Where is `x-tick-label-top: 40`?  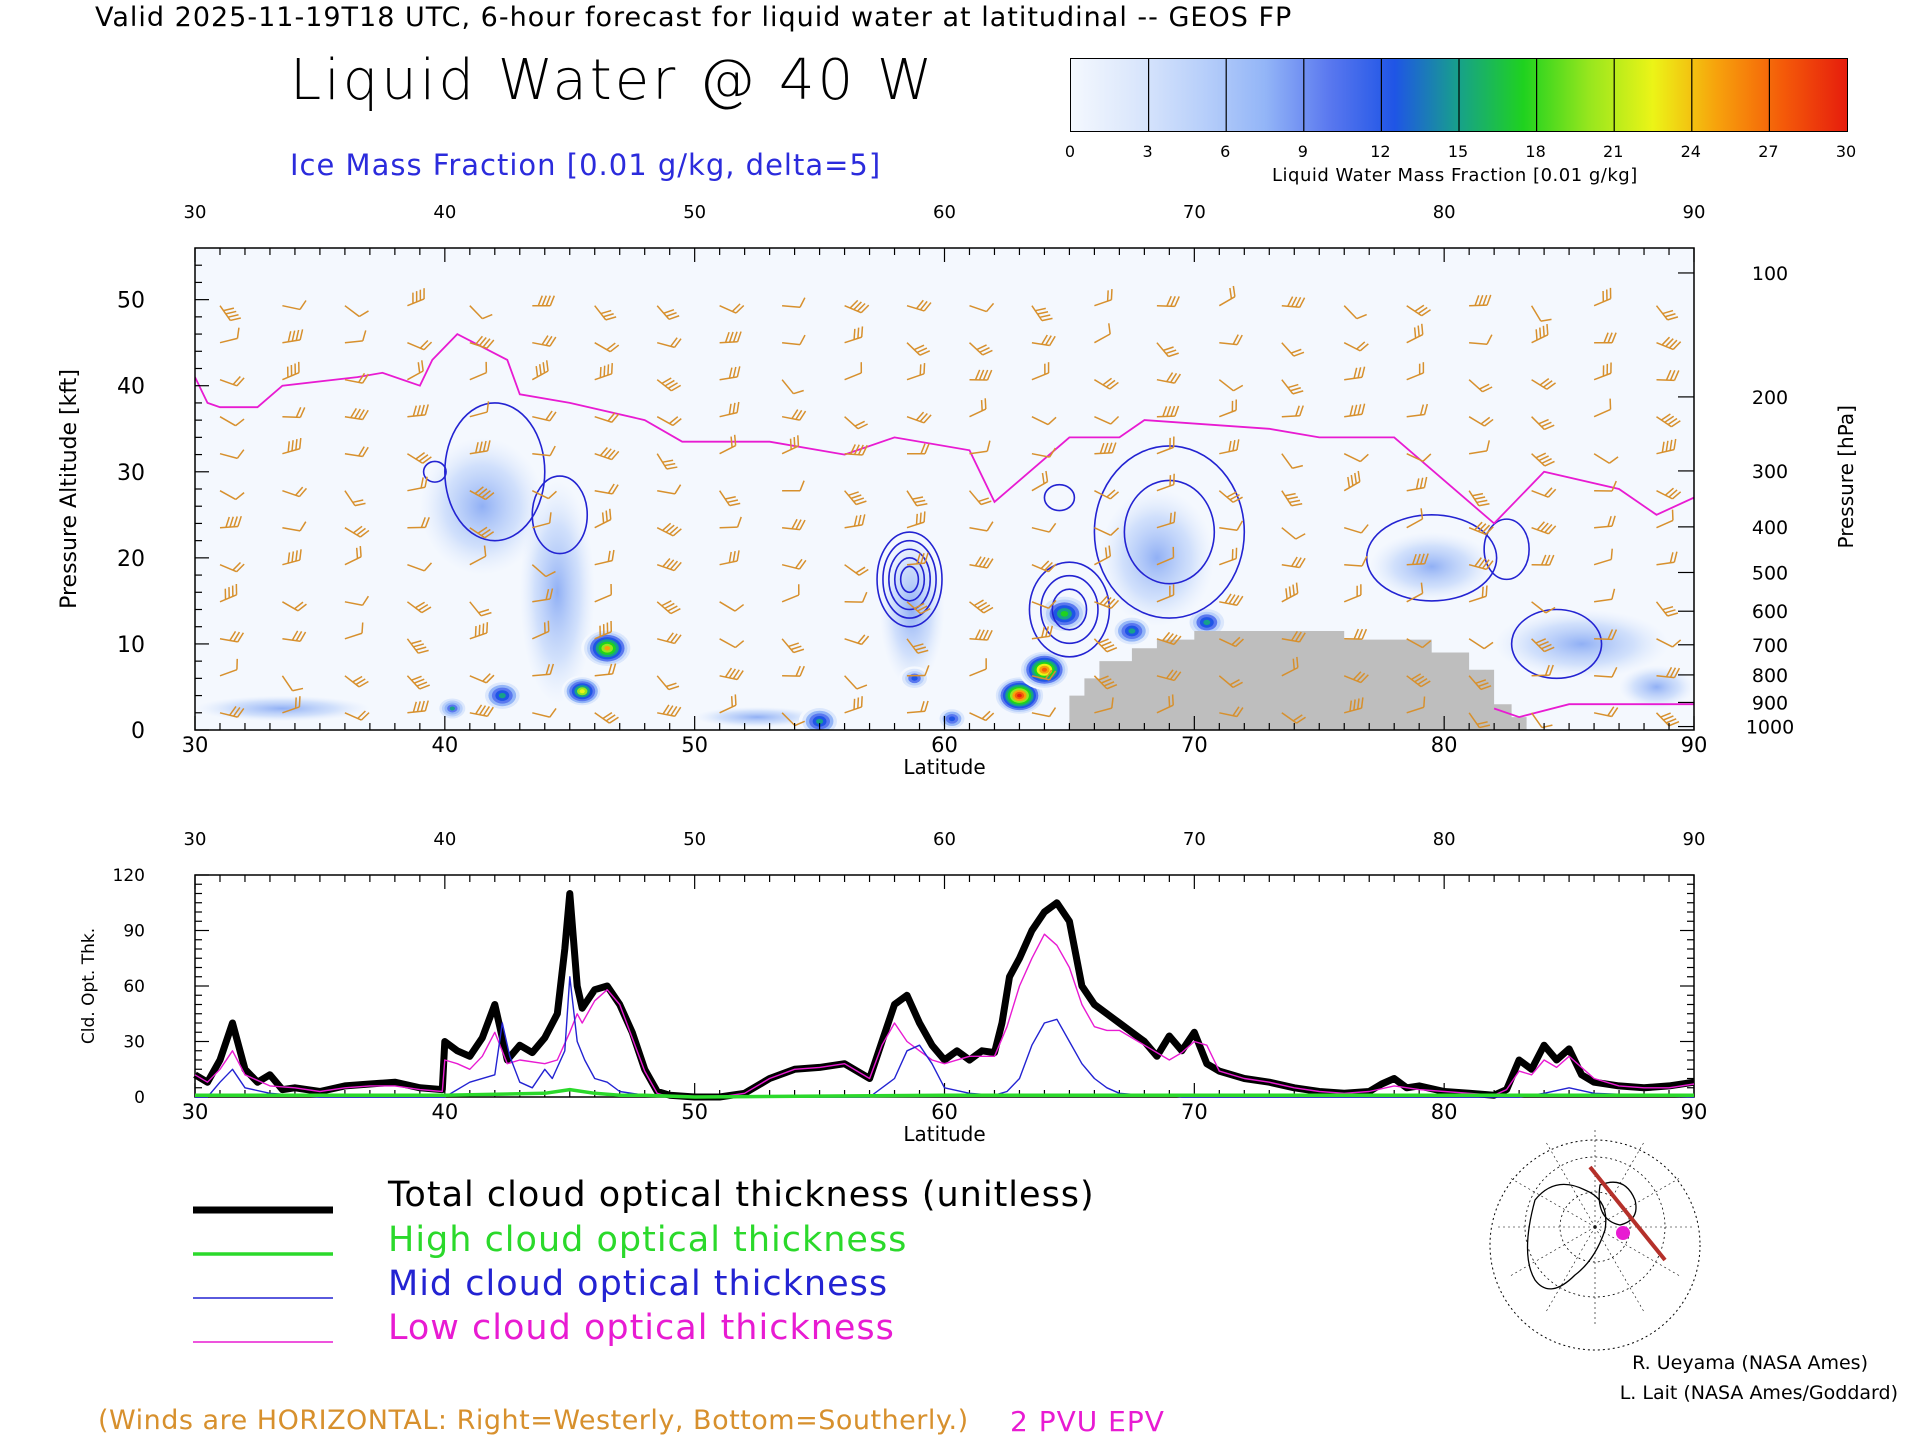
x-tick-label-top: 40 is located at coordinates (444, 839).